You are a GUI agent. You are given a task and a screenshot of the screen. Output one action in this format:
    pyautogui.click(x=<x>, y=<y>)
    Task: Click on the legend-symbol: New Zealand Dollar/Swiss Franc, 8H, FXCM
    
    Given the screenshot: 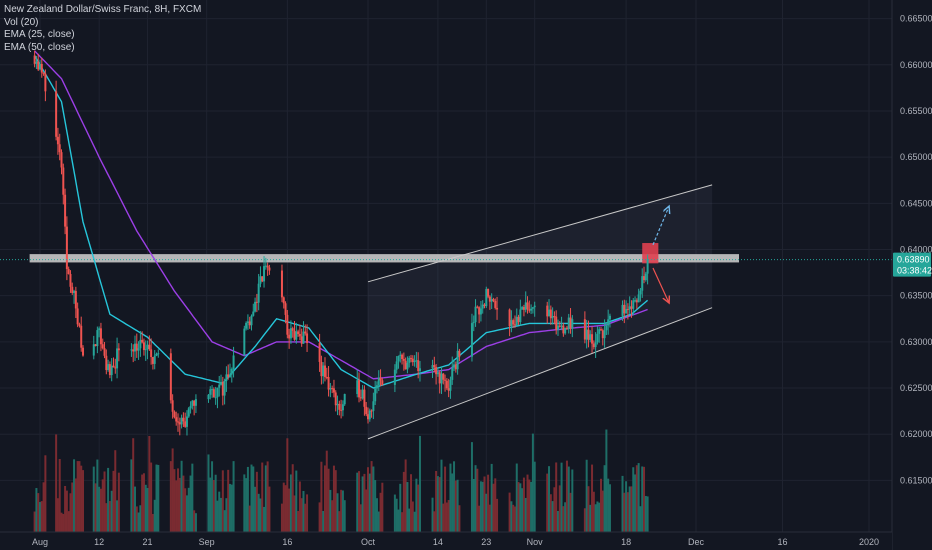 What is the action you would take?
    pyautogui.click(x=103, y=9)
    